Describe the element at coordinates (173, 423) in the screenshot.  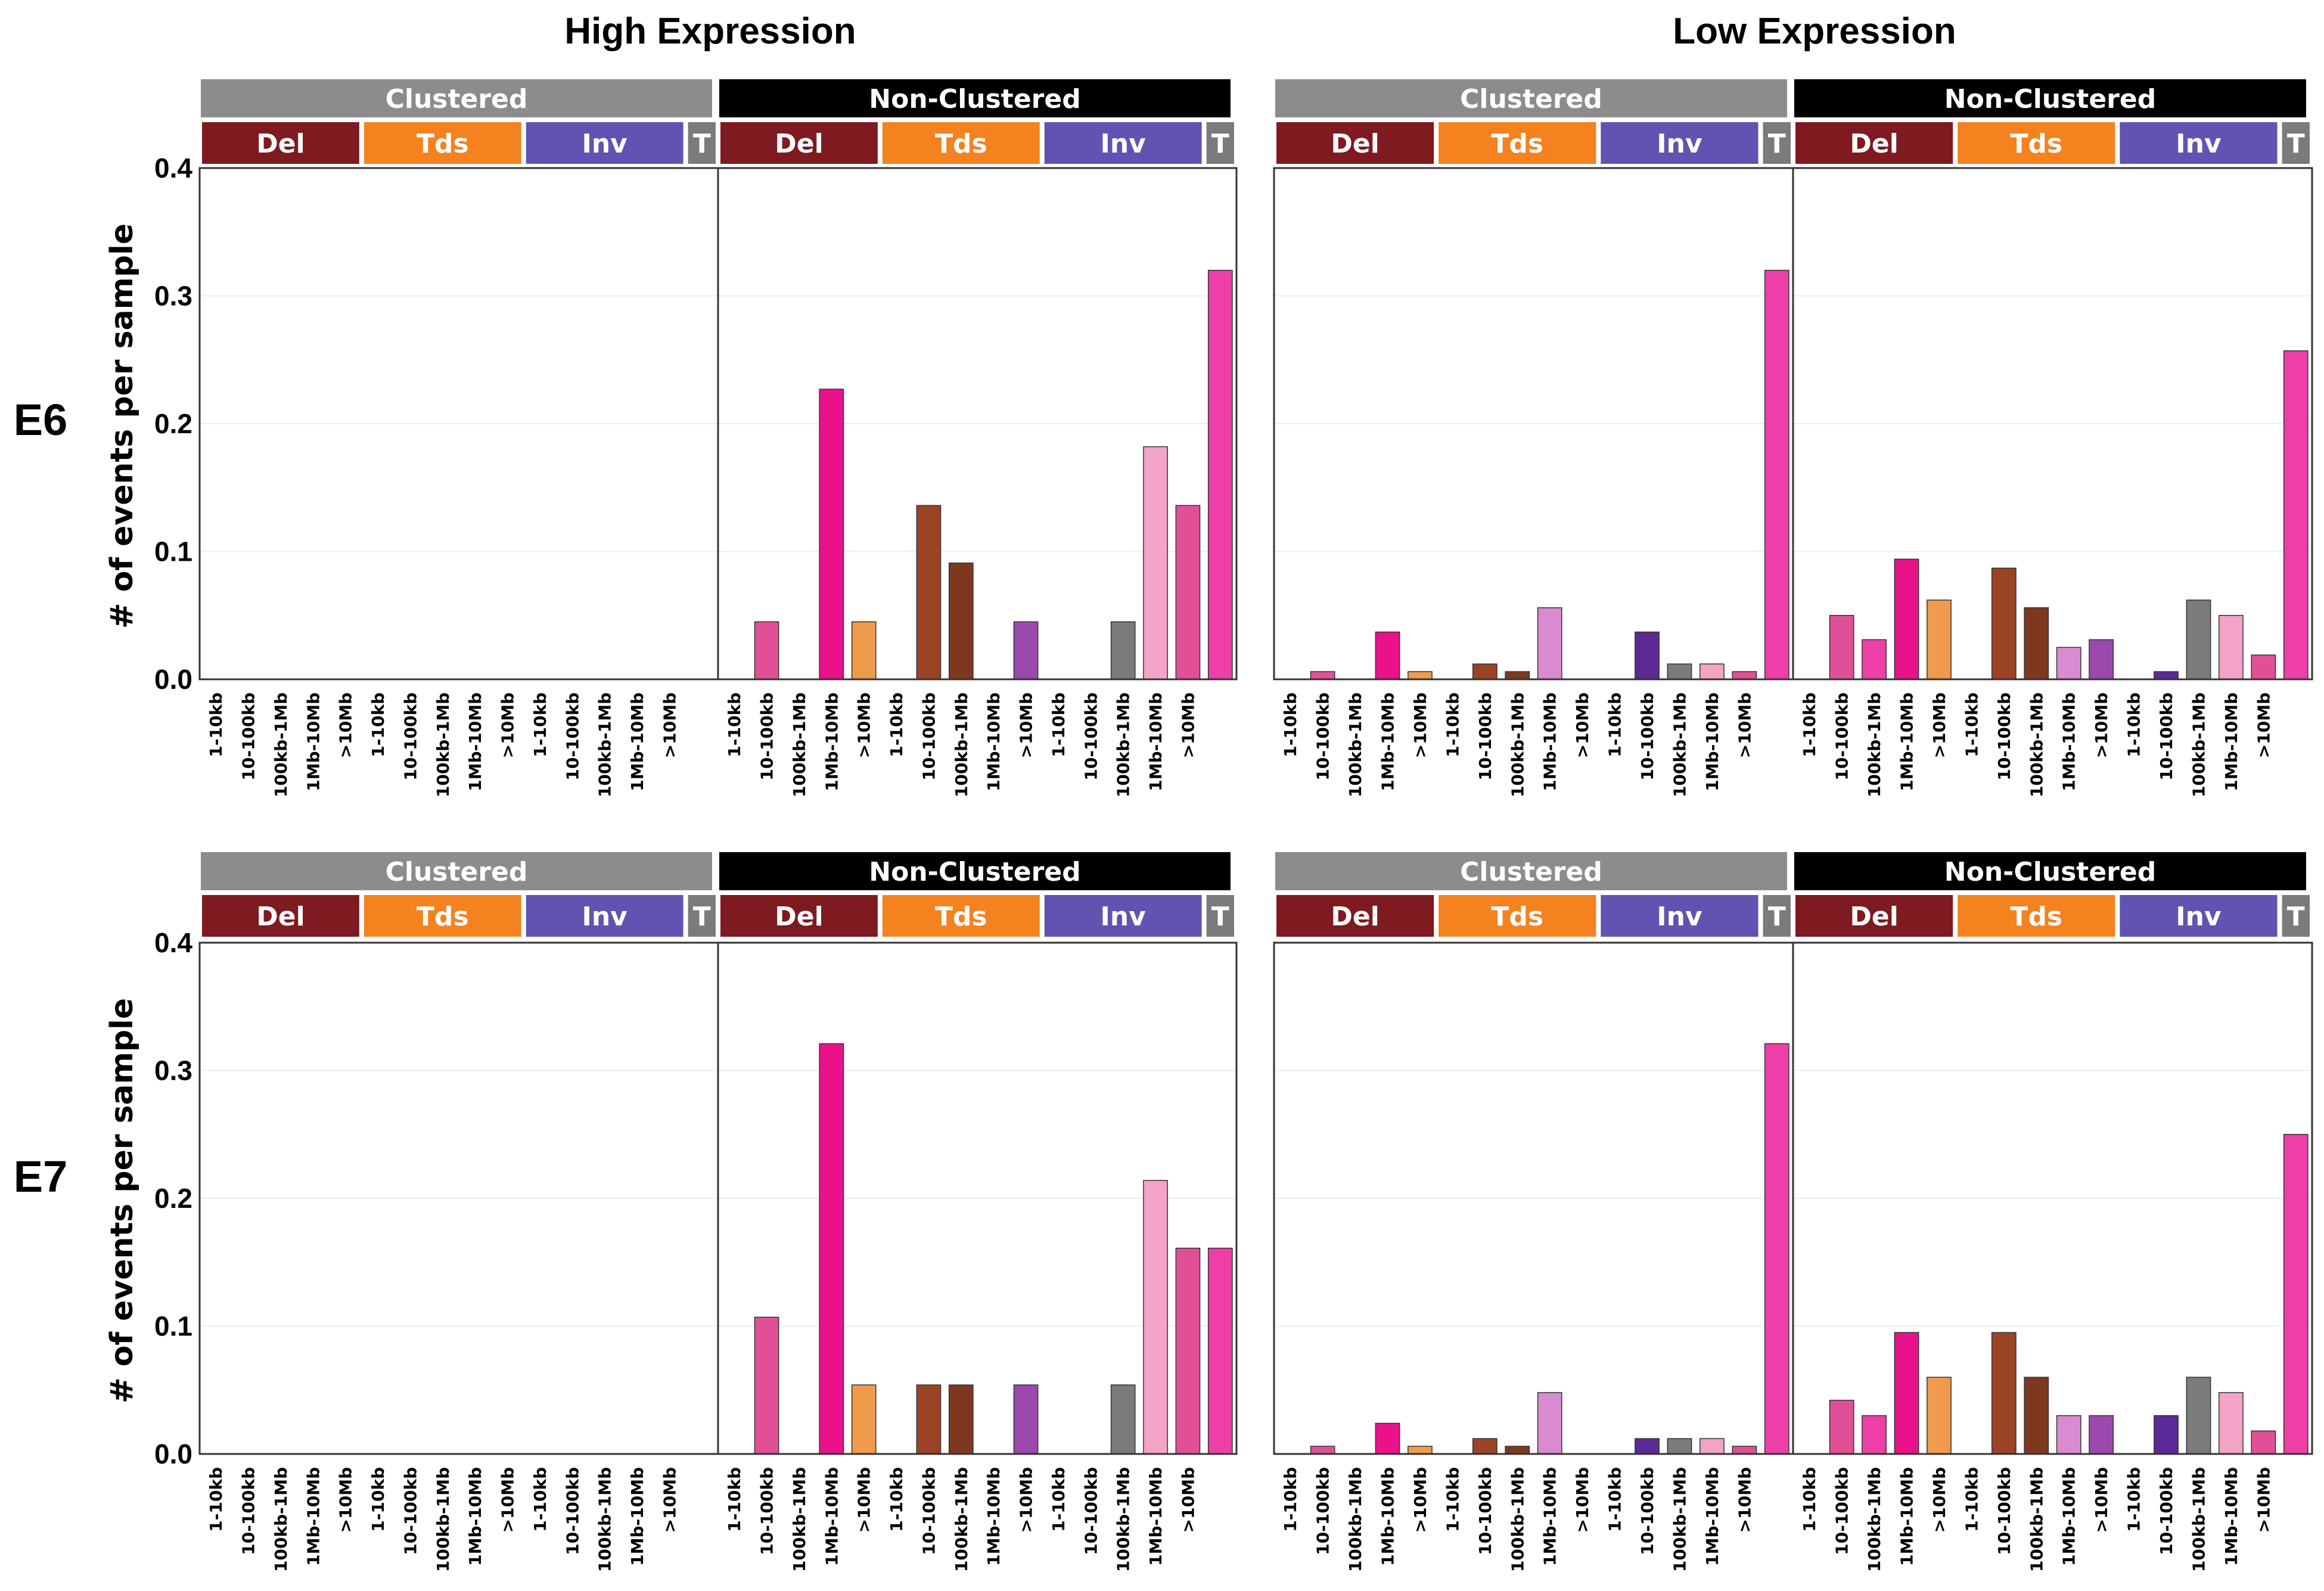
I see `y-tick-label: 0.2` at that location.